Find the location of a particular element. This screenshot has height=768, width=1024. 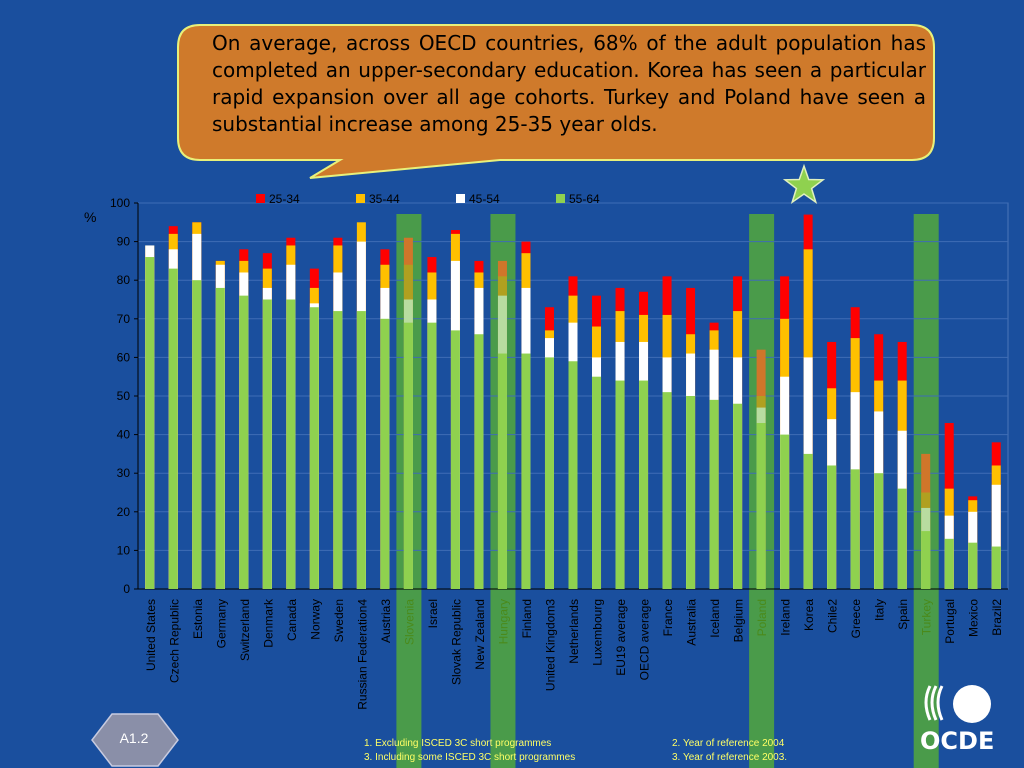

footnote-2: 2. Year of reference 2004 is located at coordinates (728, 743).